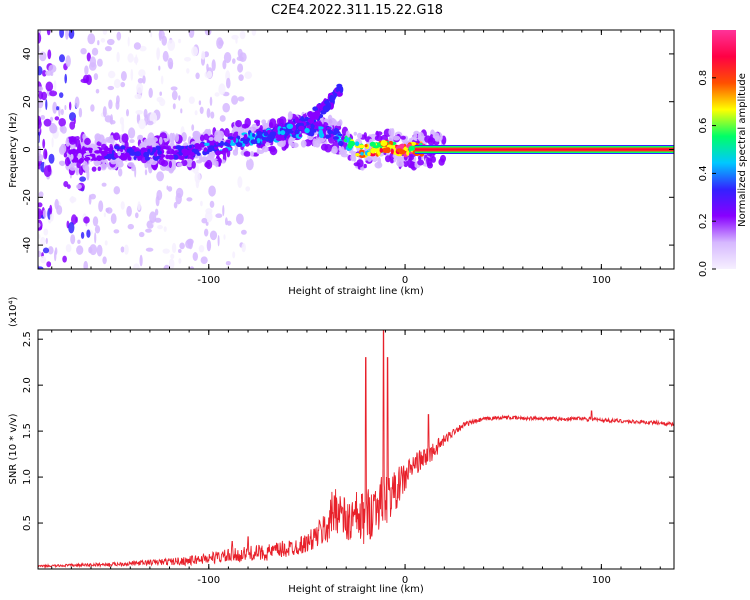  I want to click on spectrogram-branch, so click(317, 113).